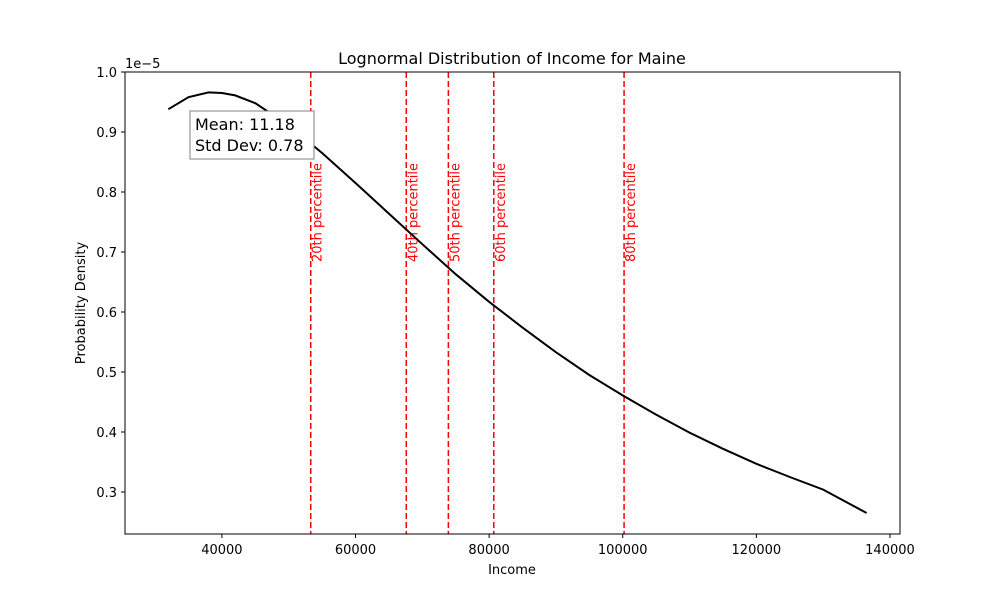 This screenshot has height=600, width=1000. I want to click on y-tick-label: 0.8, so click(106, 193).